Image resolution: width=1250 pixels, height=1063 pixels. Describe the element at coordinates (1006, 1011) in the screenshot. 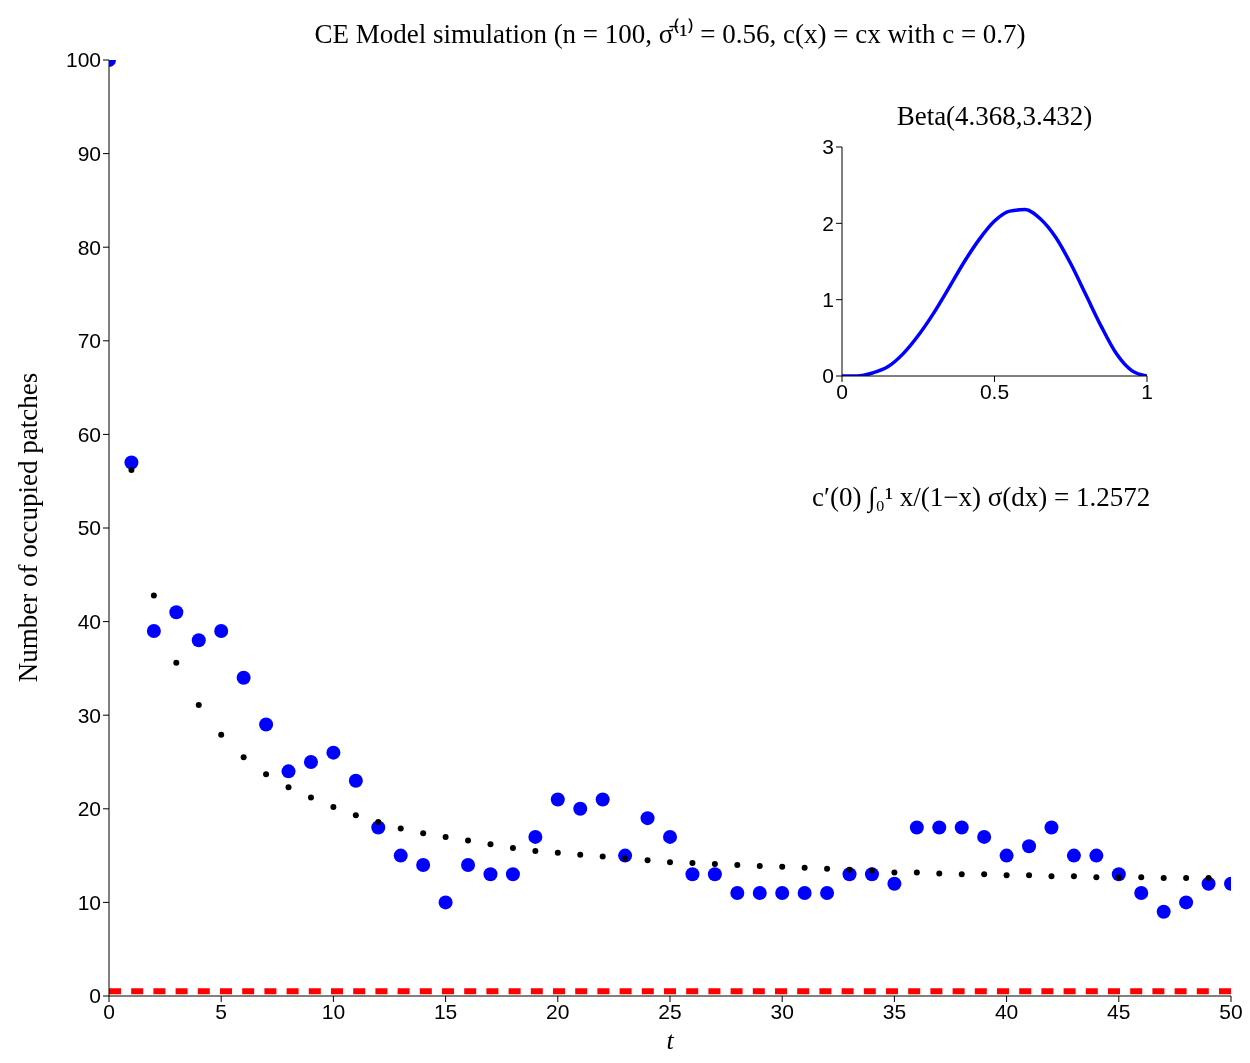

I see `x-tick-label: 40` at that location.